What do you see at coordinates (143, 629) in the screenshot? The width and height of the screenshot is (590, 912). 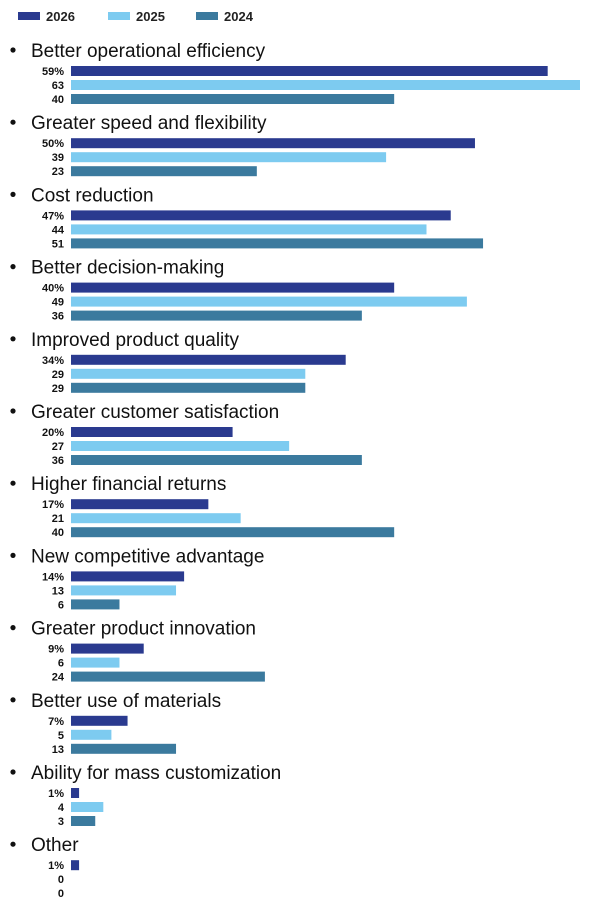 I see `category-label: Greater product innovation` at bounding box center [143, 629].